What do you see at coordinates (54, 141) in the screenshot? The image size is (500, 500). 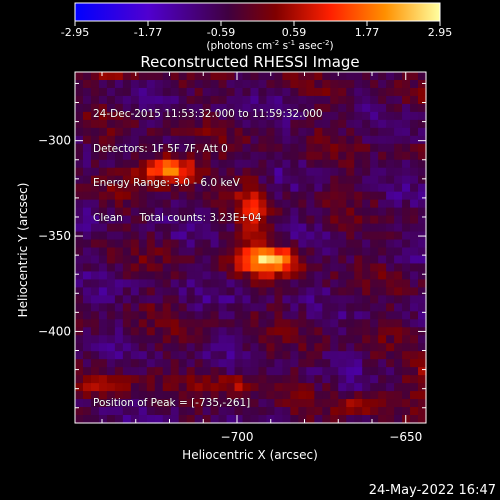 I see `y-tick-label: −300` at bounding box center [54, 141].